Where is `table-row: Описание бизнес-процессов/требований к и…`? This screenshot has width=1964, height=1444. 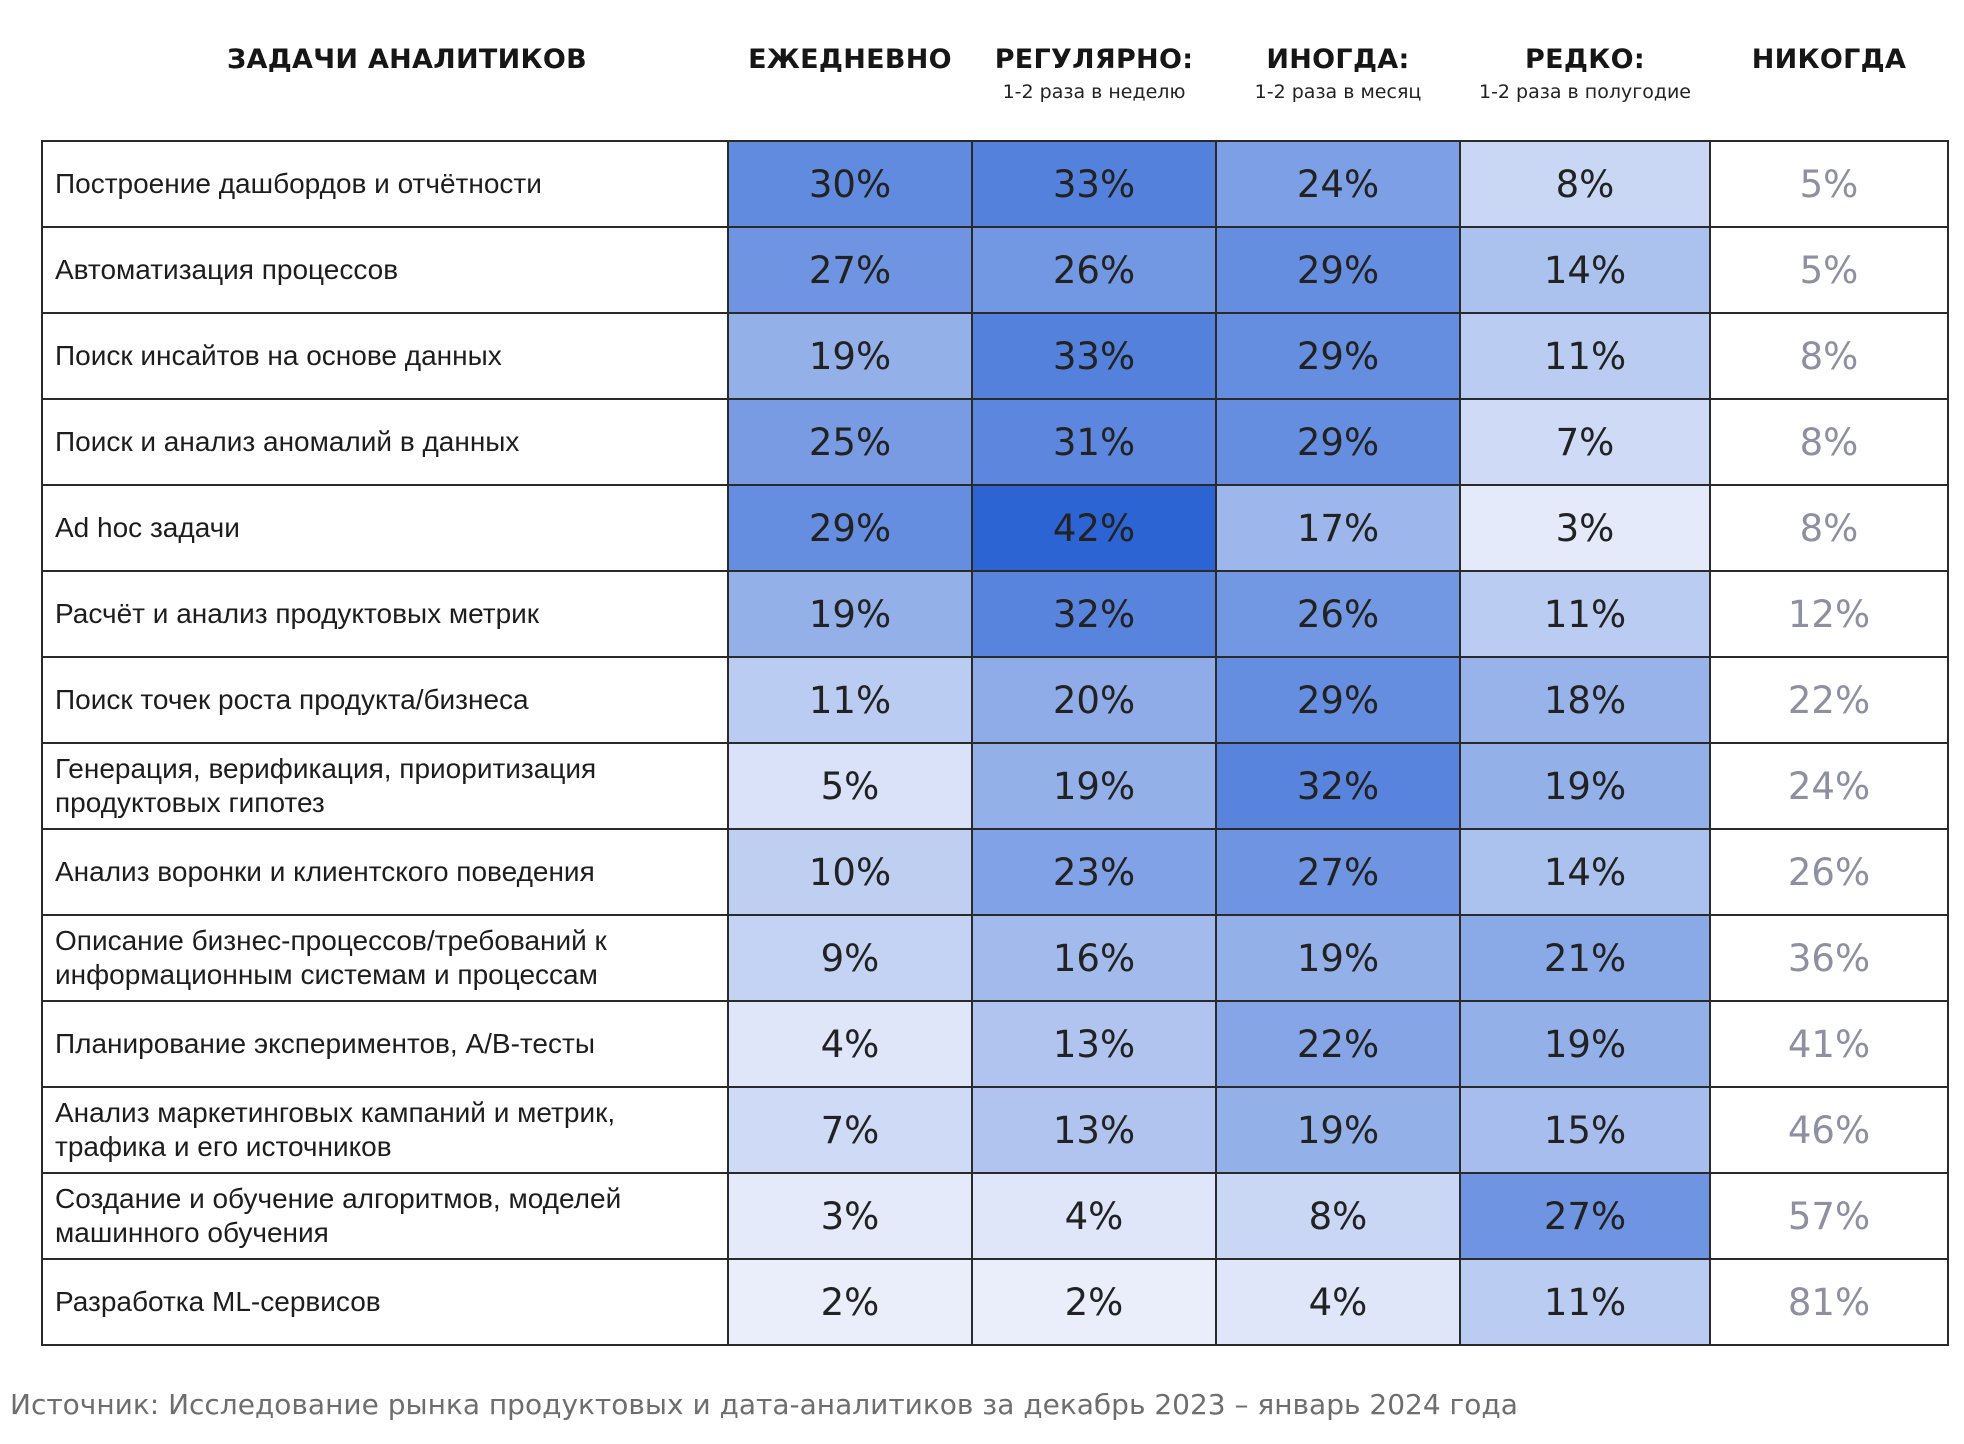
table-row: Описание бизнес-процессов/требований к и… is located at coordinates (974, 958).